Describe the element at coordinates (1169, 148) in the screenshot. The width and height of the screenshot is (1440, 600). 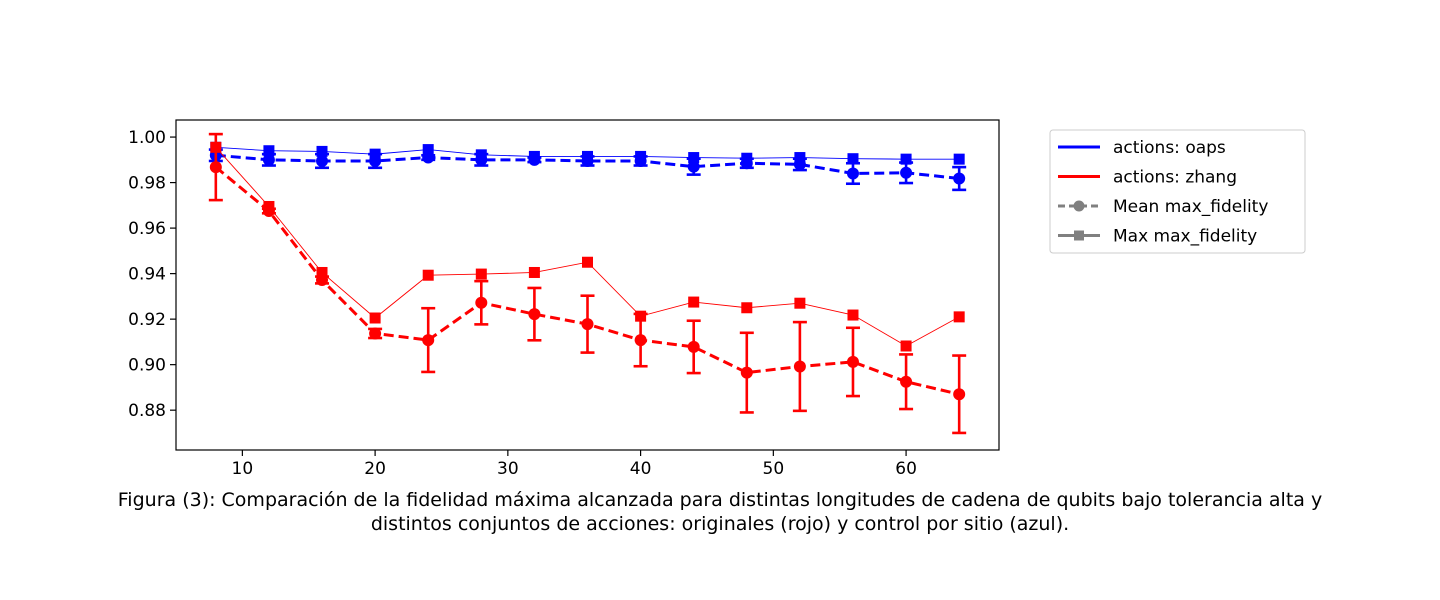
I see `legend-label: actions: oaps` at that location.